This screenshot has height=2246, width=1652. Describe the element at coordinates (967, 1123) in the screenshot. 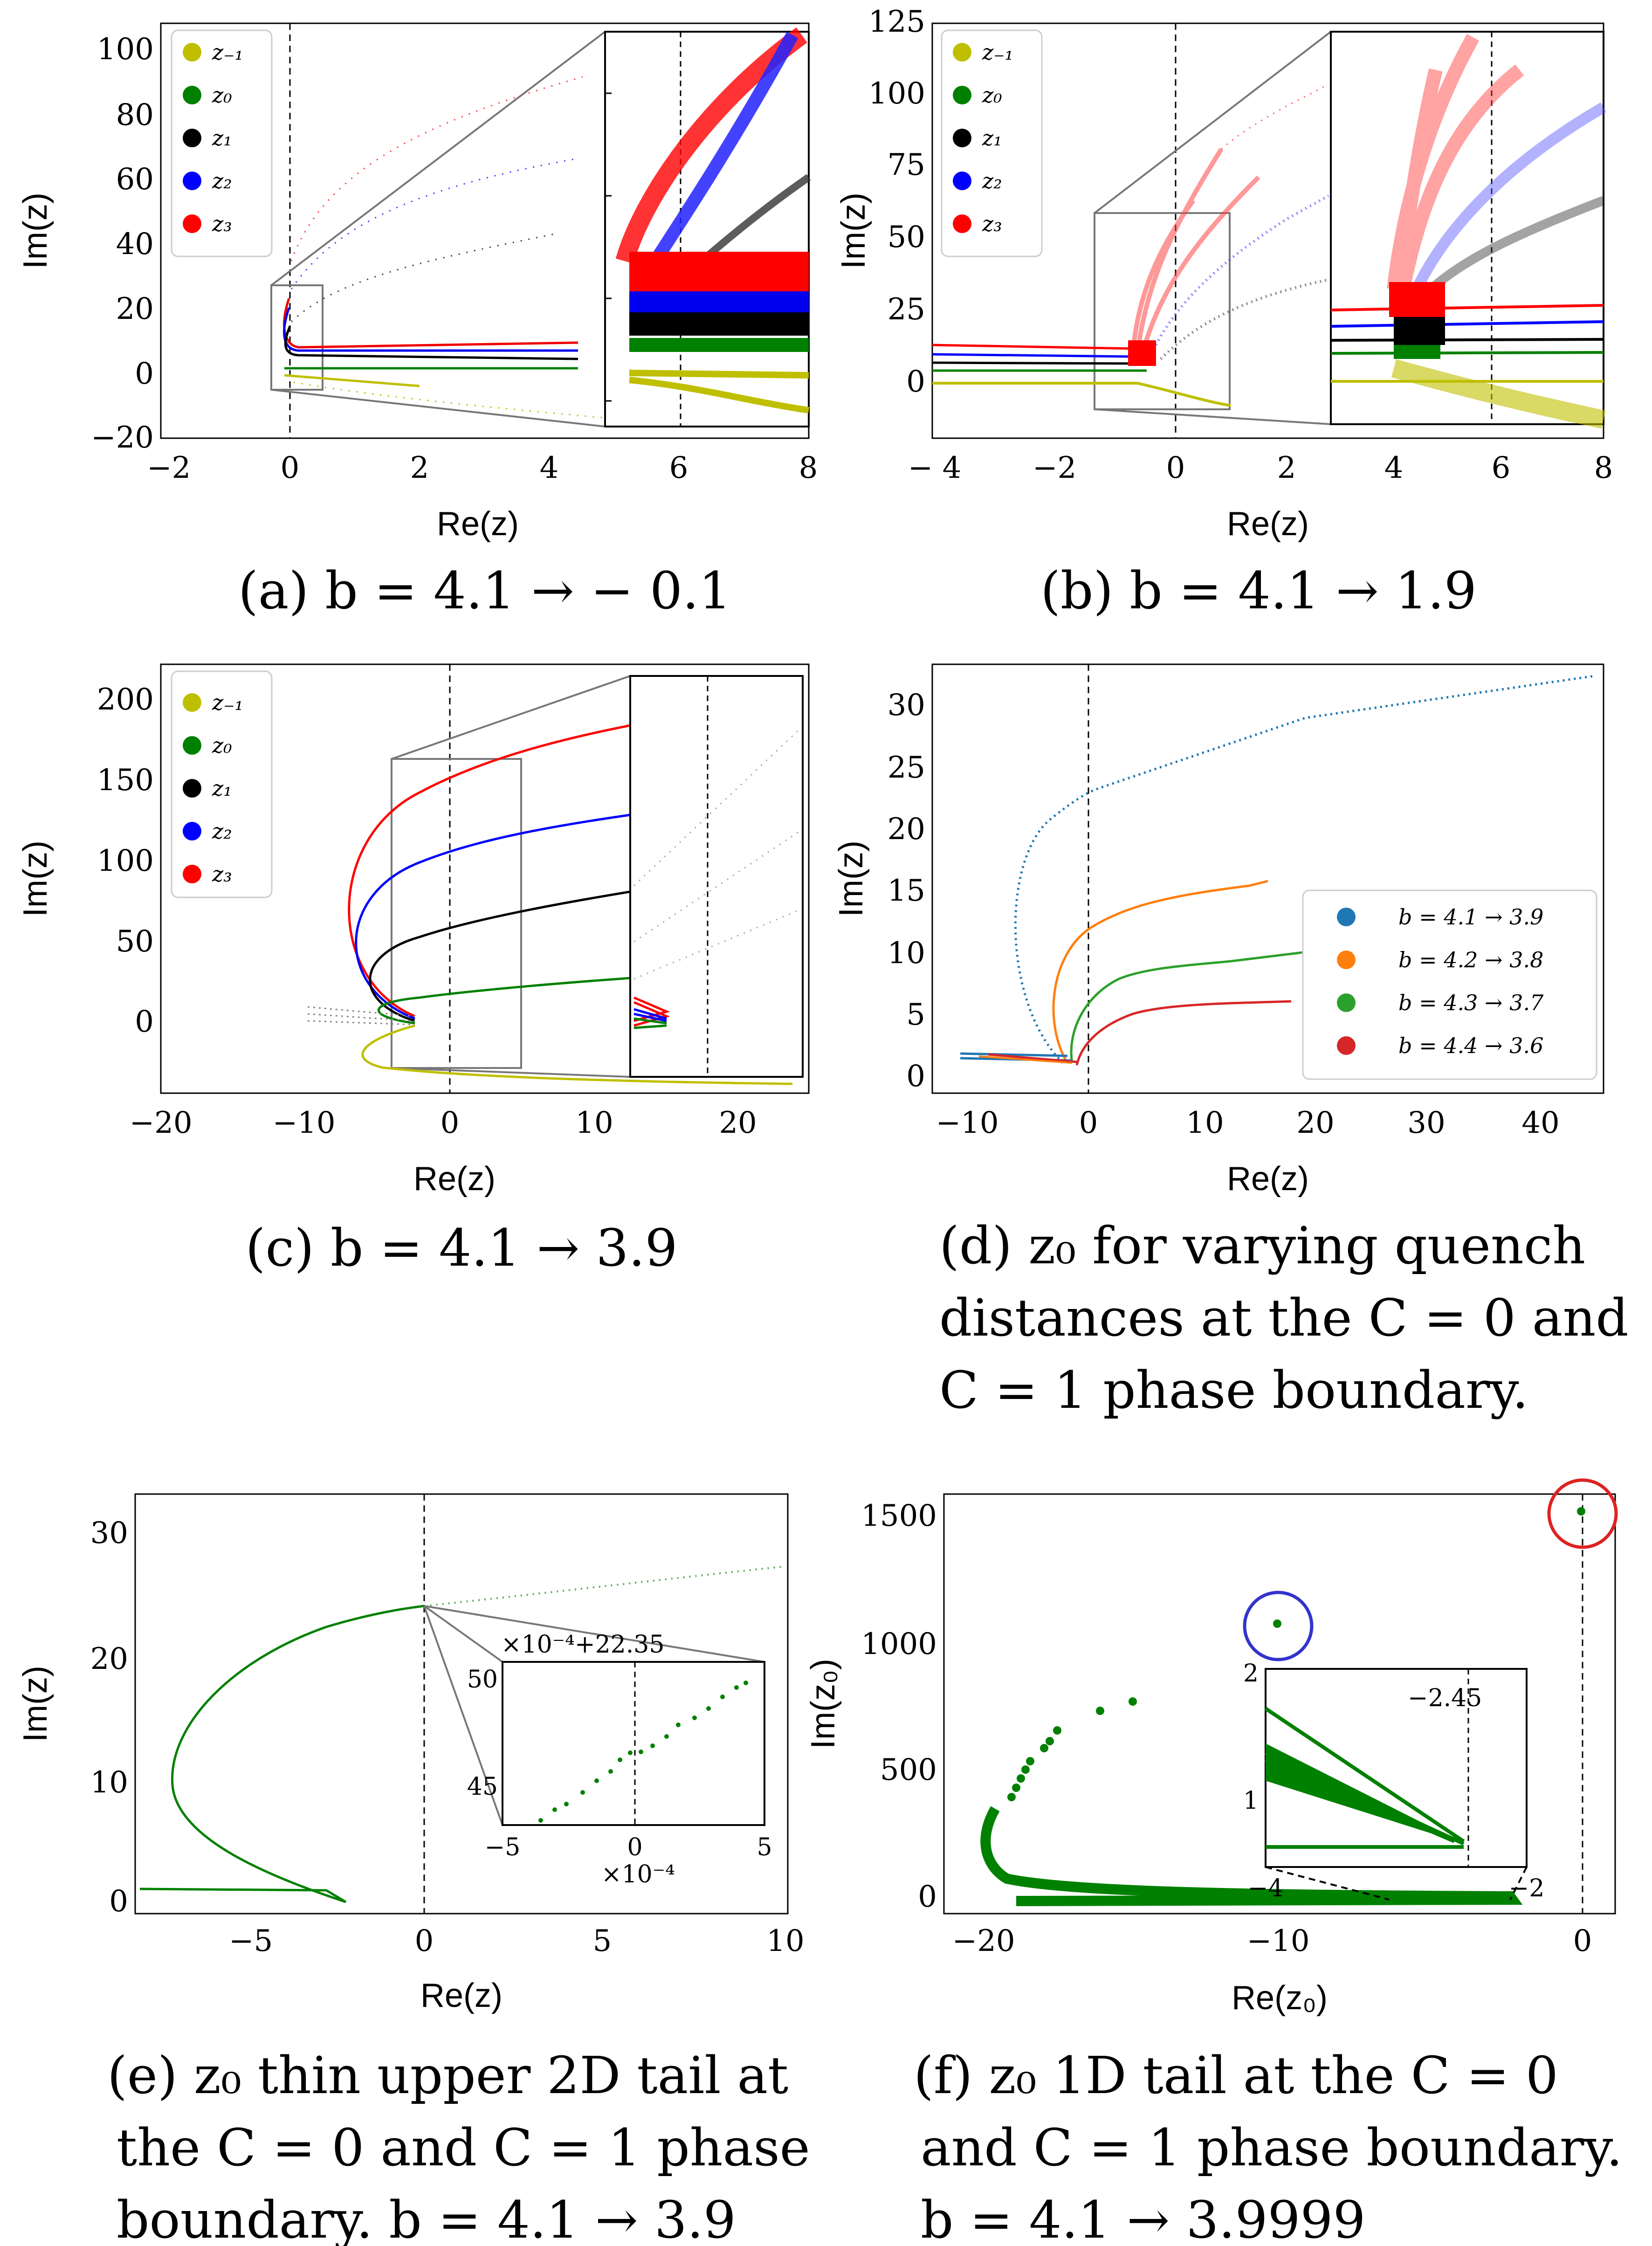

I see `x-tick-label: −10` at that location.